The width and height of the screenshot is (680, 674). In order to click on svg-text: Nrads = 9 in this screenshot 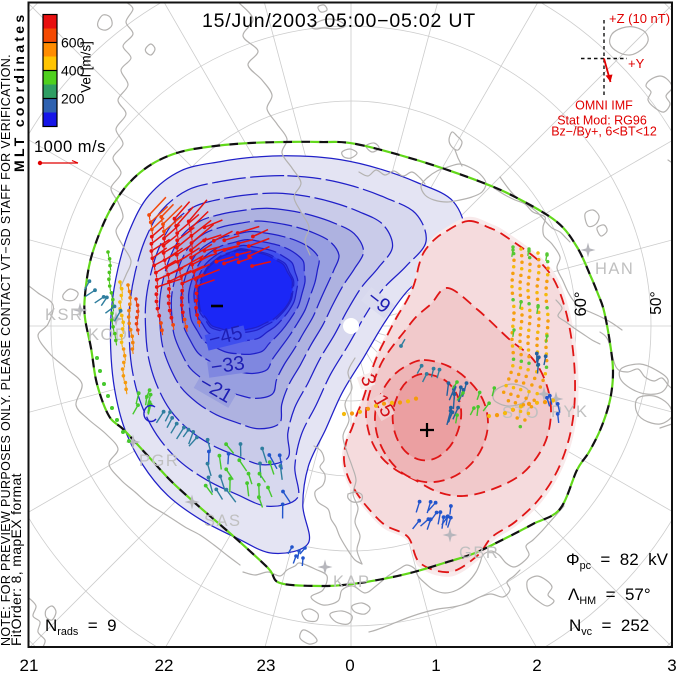, I will do `click(81, 627)`.